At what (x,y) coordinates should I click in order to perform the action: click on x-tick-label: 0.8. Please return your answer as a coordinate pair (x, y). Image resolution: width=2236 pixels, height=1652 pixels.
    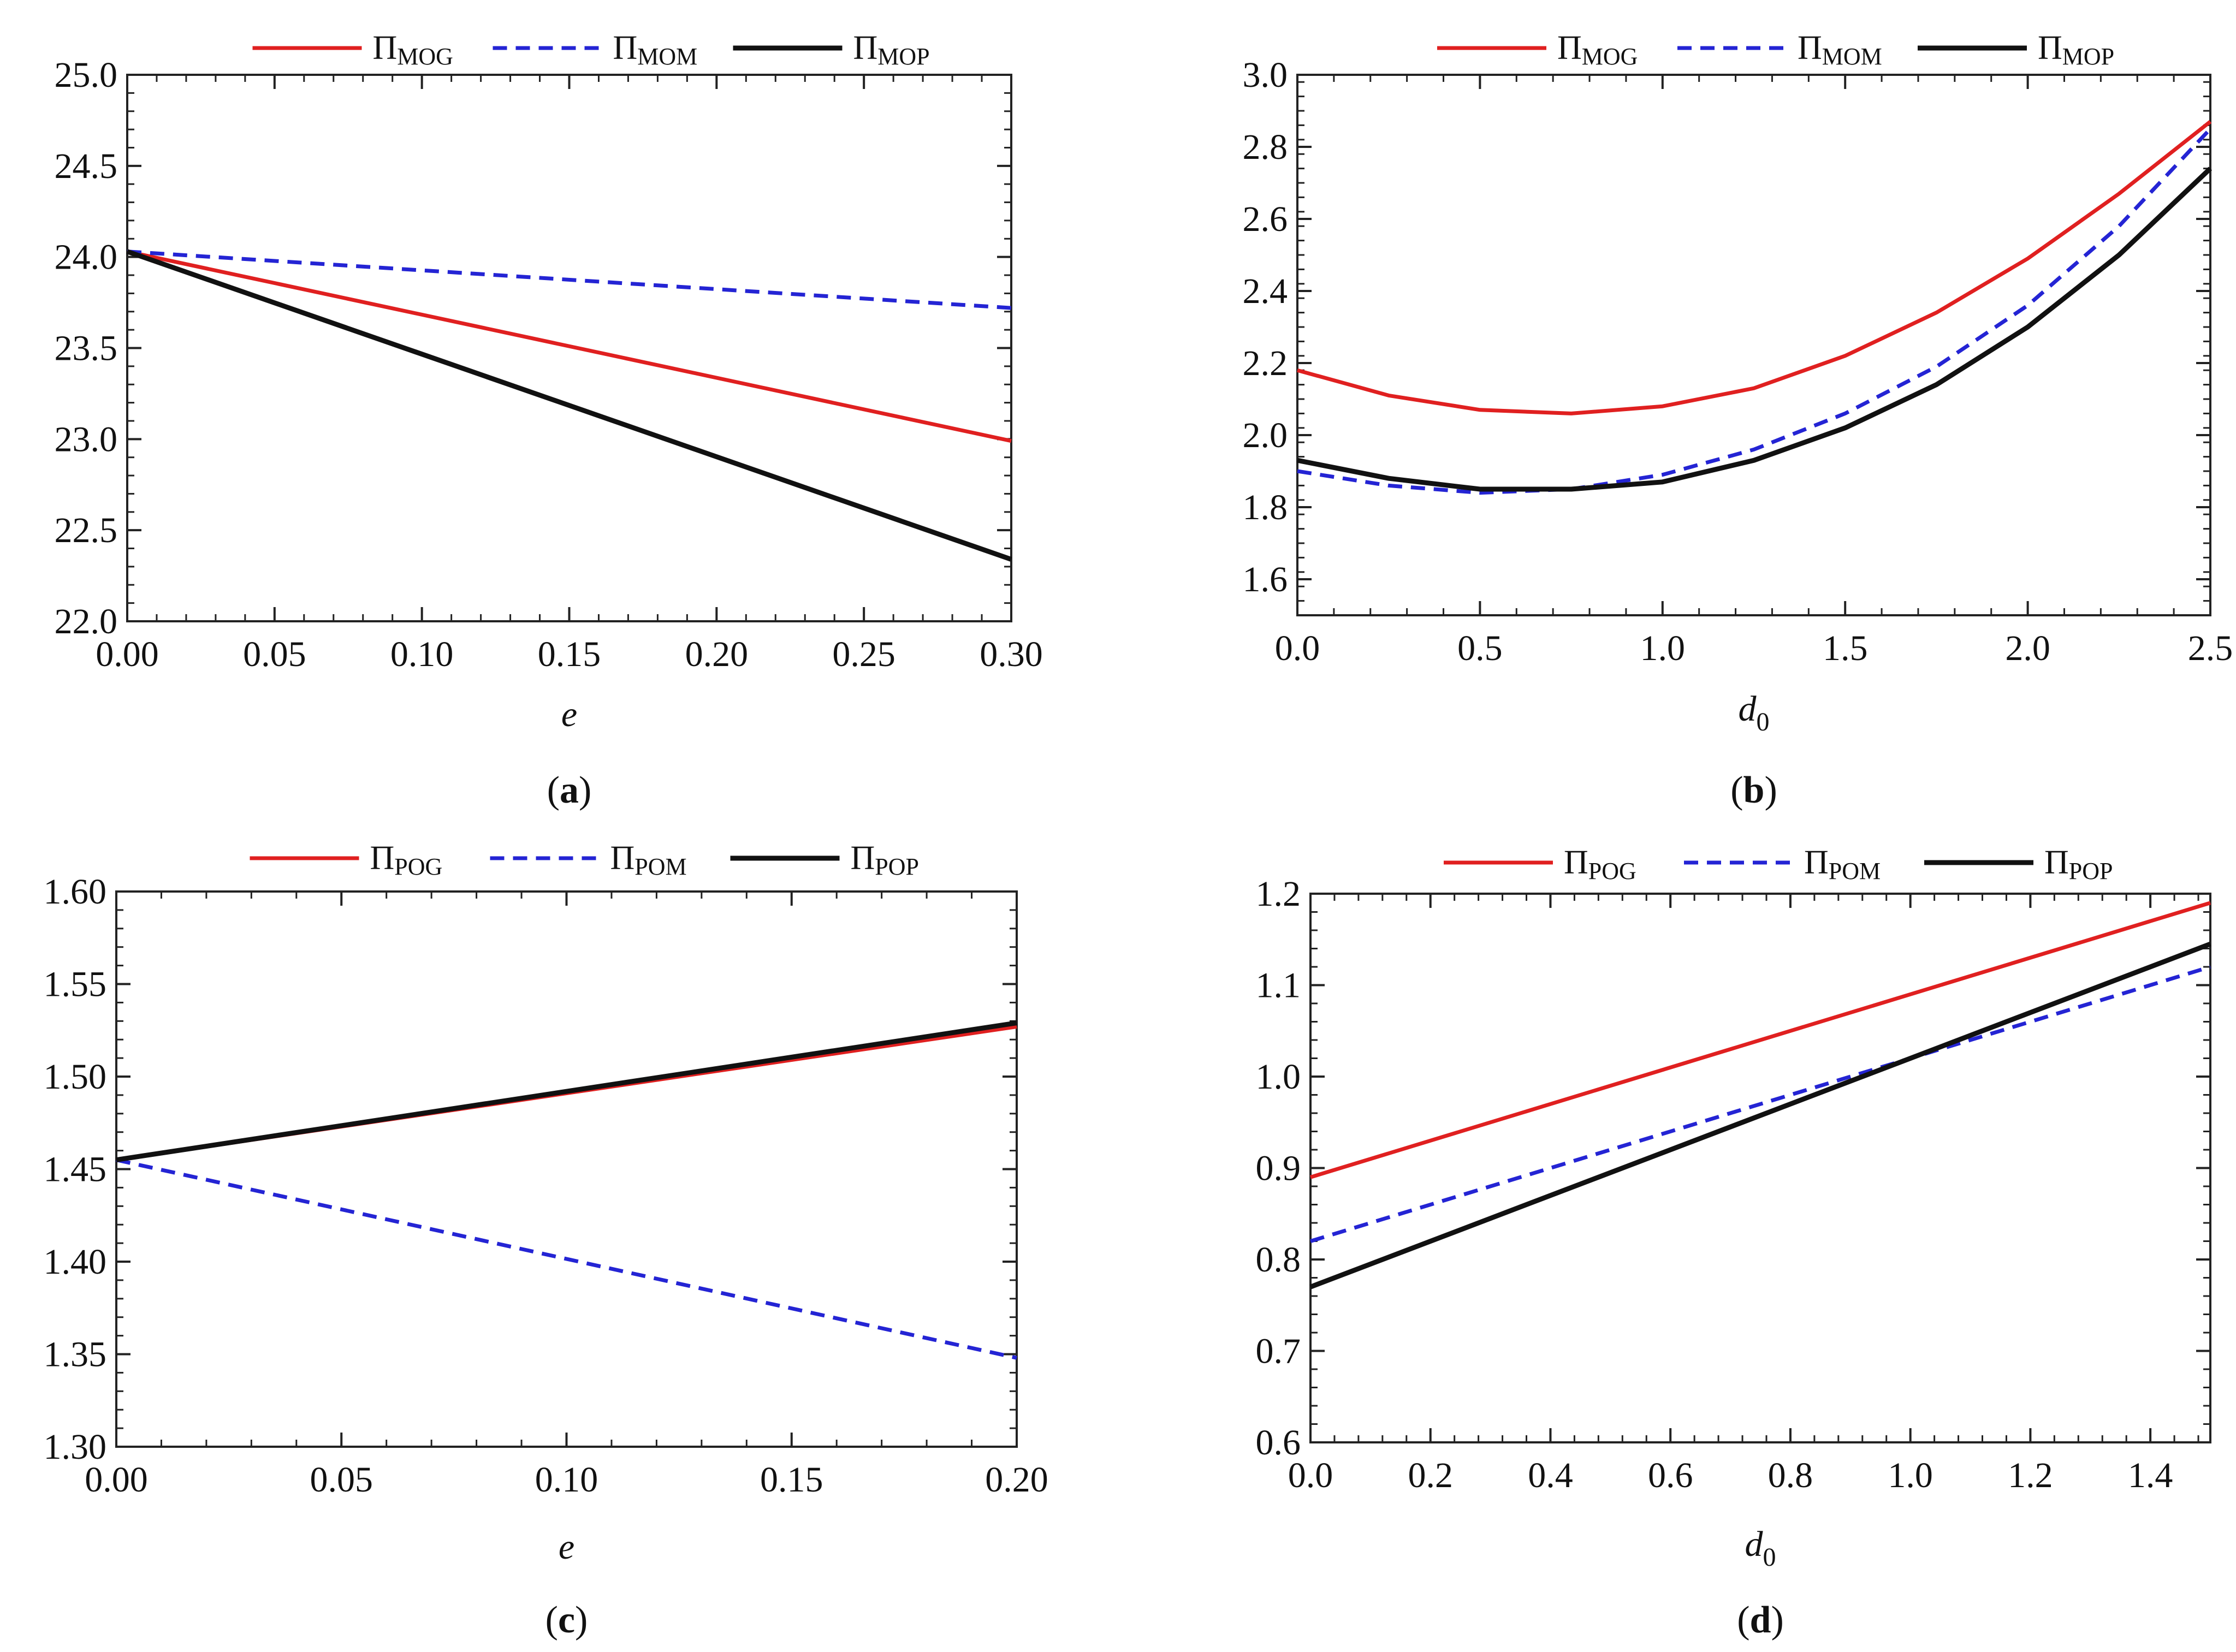
    Looking at the image, I should click on (1790, 1475).